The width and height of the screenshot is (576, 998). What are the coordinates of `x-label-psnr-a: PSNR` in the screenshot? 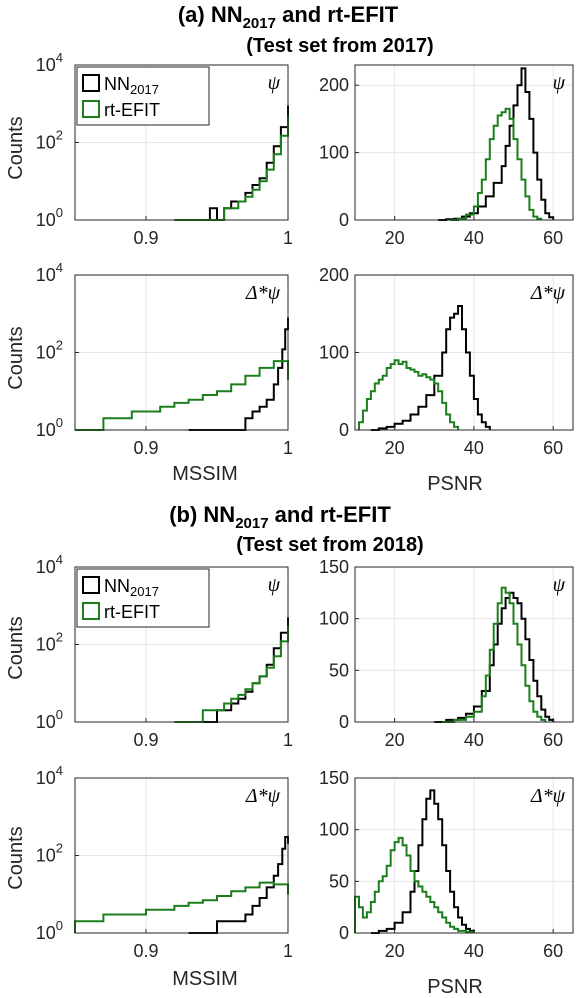 It's located at (455, 484).